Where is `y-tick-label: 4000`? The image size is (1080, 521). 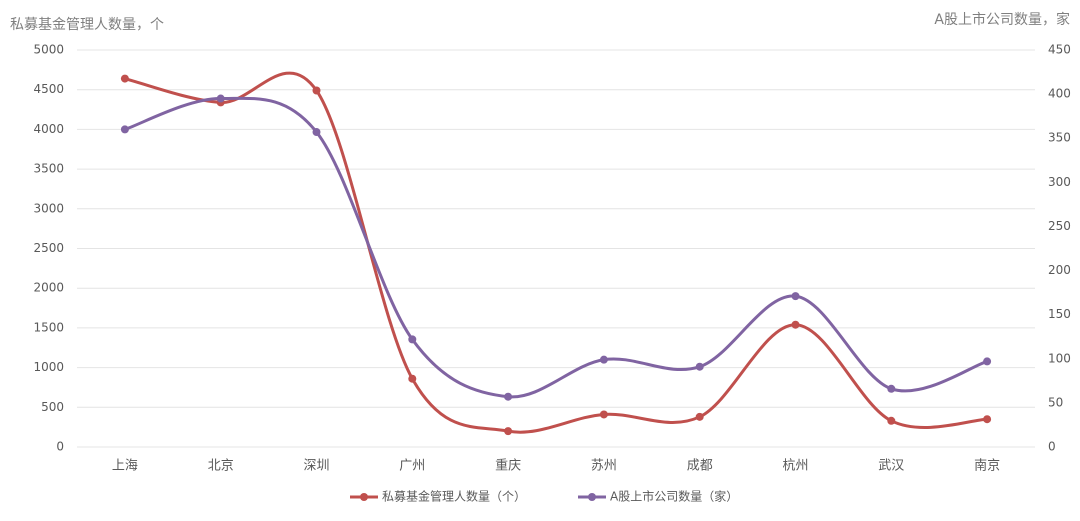 y-tick-label: 4000 is located at coordinates (48, 129).